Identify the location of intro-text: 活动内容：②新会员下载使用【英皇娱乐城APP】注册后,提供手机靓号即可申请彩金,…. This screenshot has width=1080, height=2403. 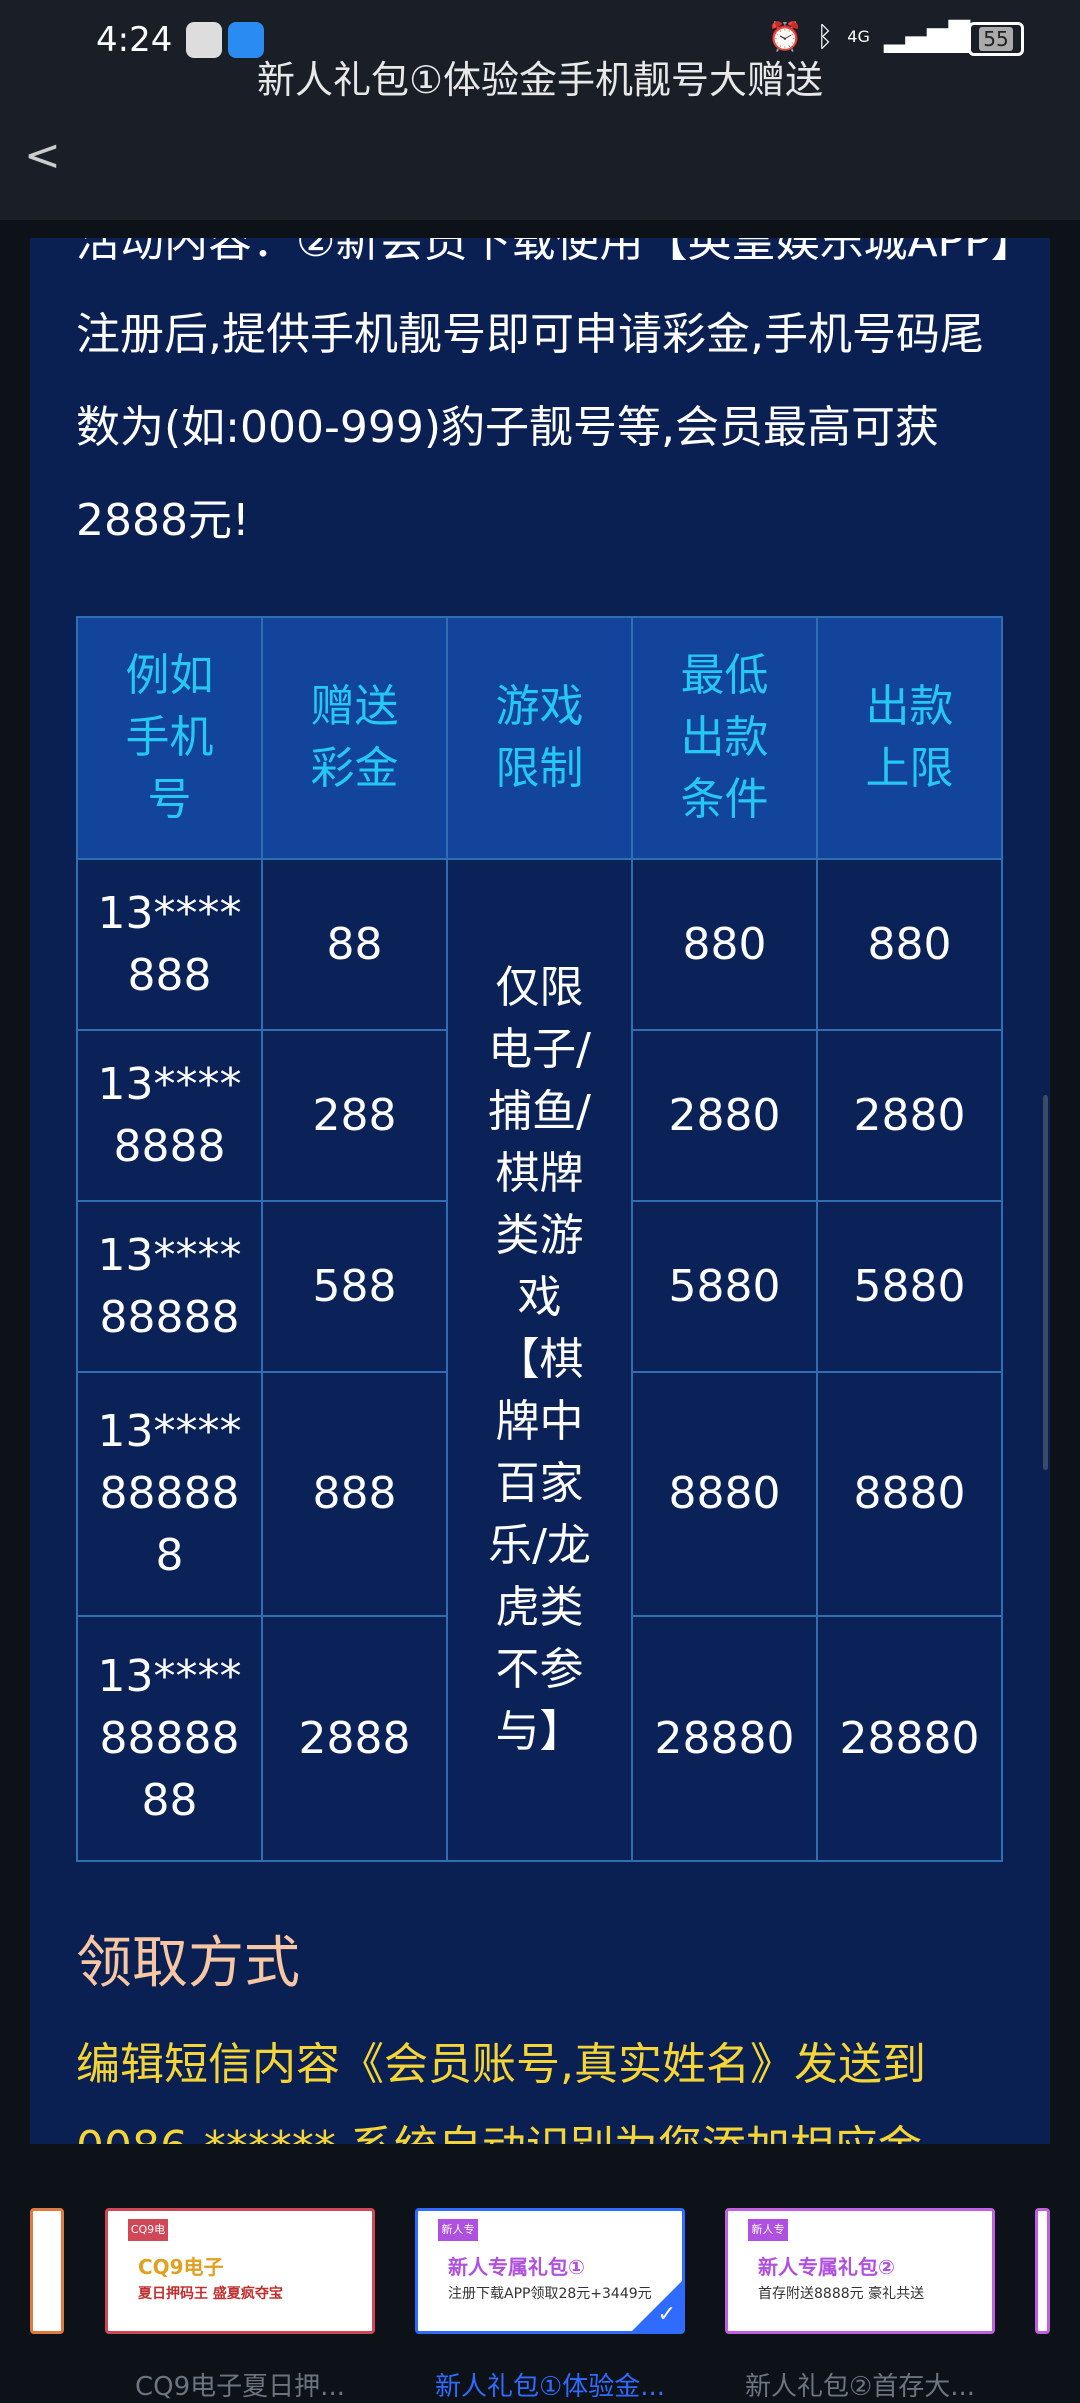
(544, 392).